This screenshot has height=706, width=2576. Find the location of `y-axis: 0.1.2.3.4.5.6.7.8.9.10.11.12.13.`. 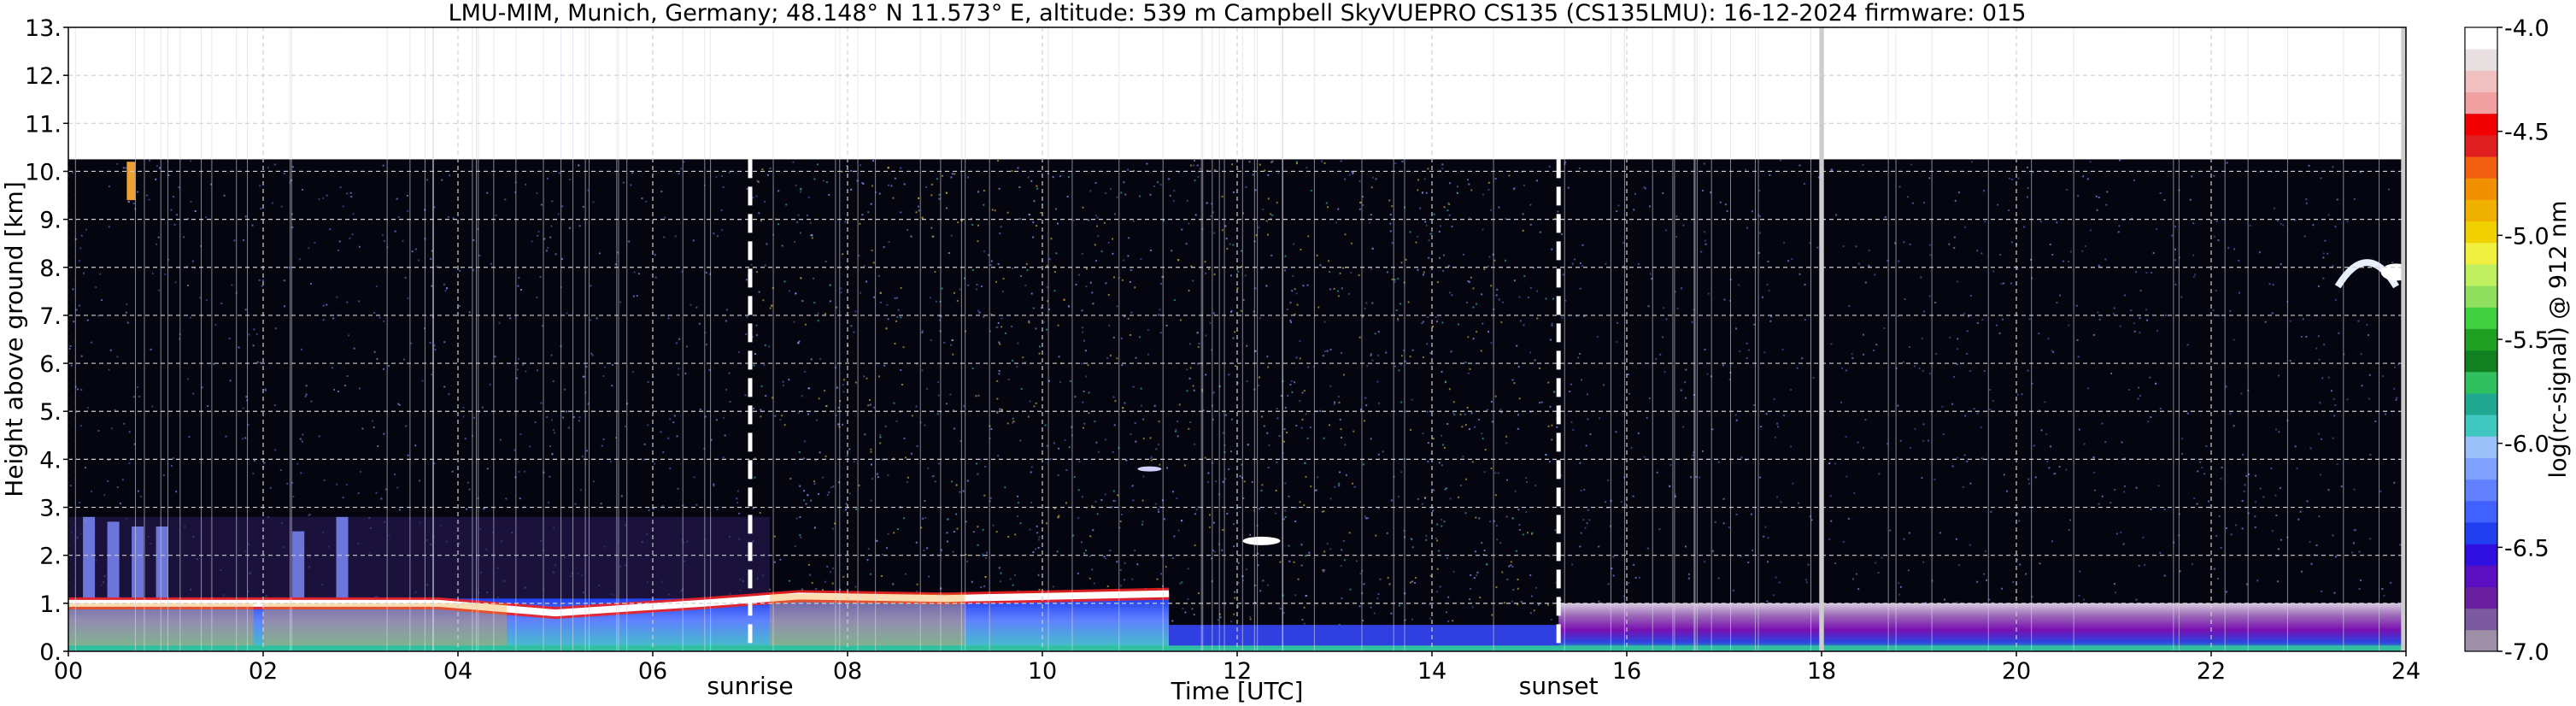

y-axis: 0.1.2.3.4.5.6.7.8.9.10.11.12.13. is located at coordinates (46, 340).